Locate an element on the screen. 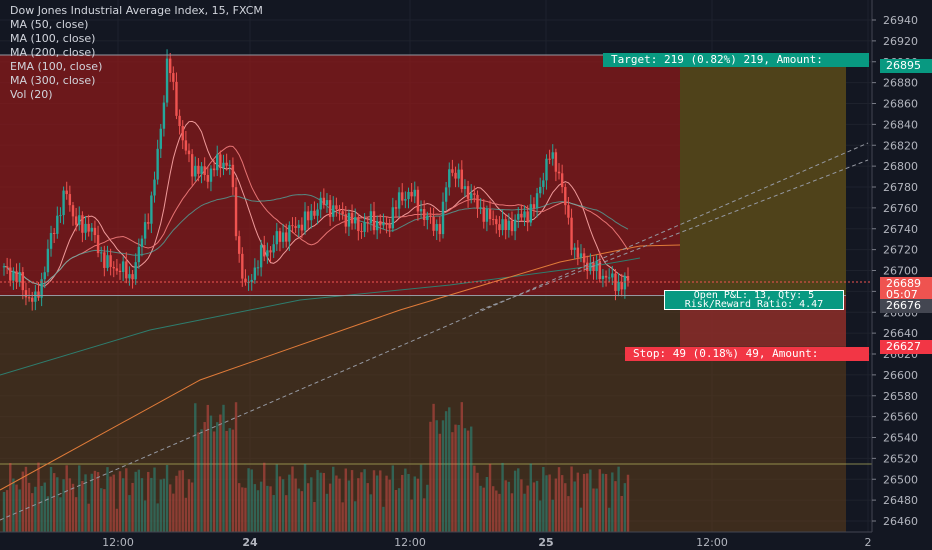 This screenshot has height=550, width=932. time-axis: 12:00 24 12:00 25 12:00 2 is located at coordinates (466, 540).